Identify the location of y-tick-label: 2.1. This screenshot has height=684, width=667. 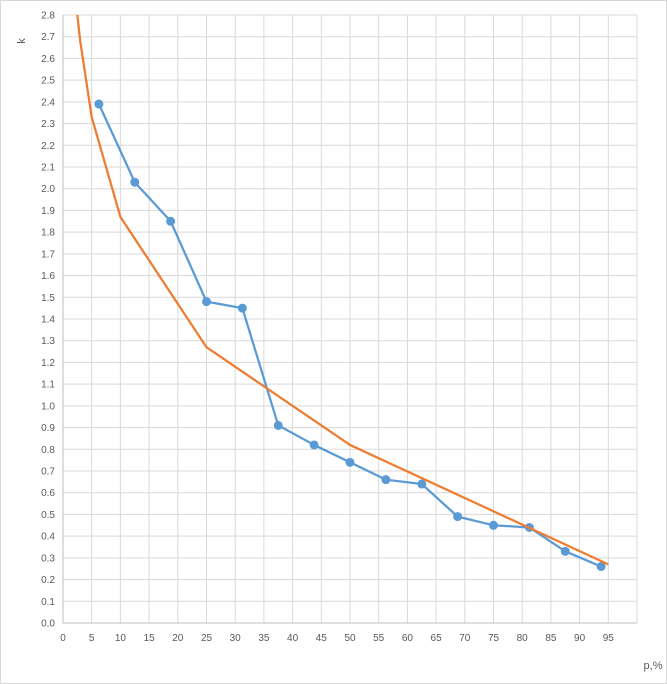
(48, 168).